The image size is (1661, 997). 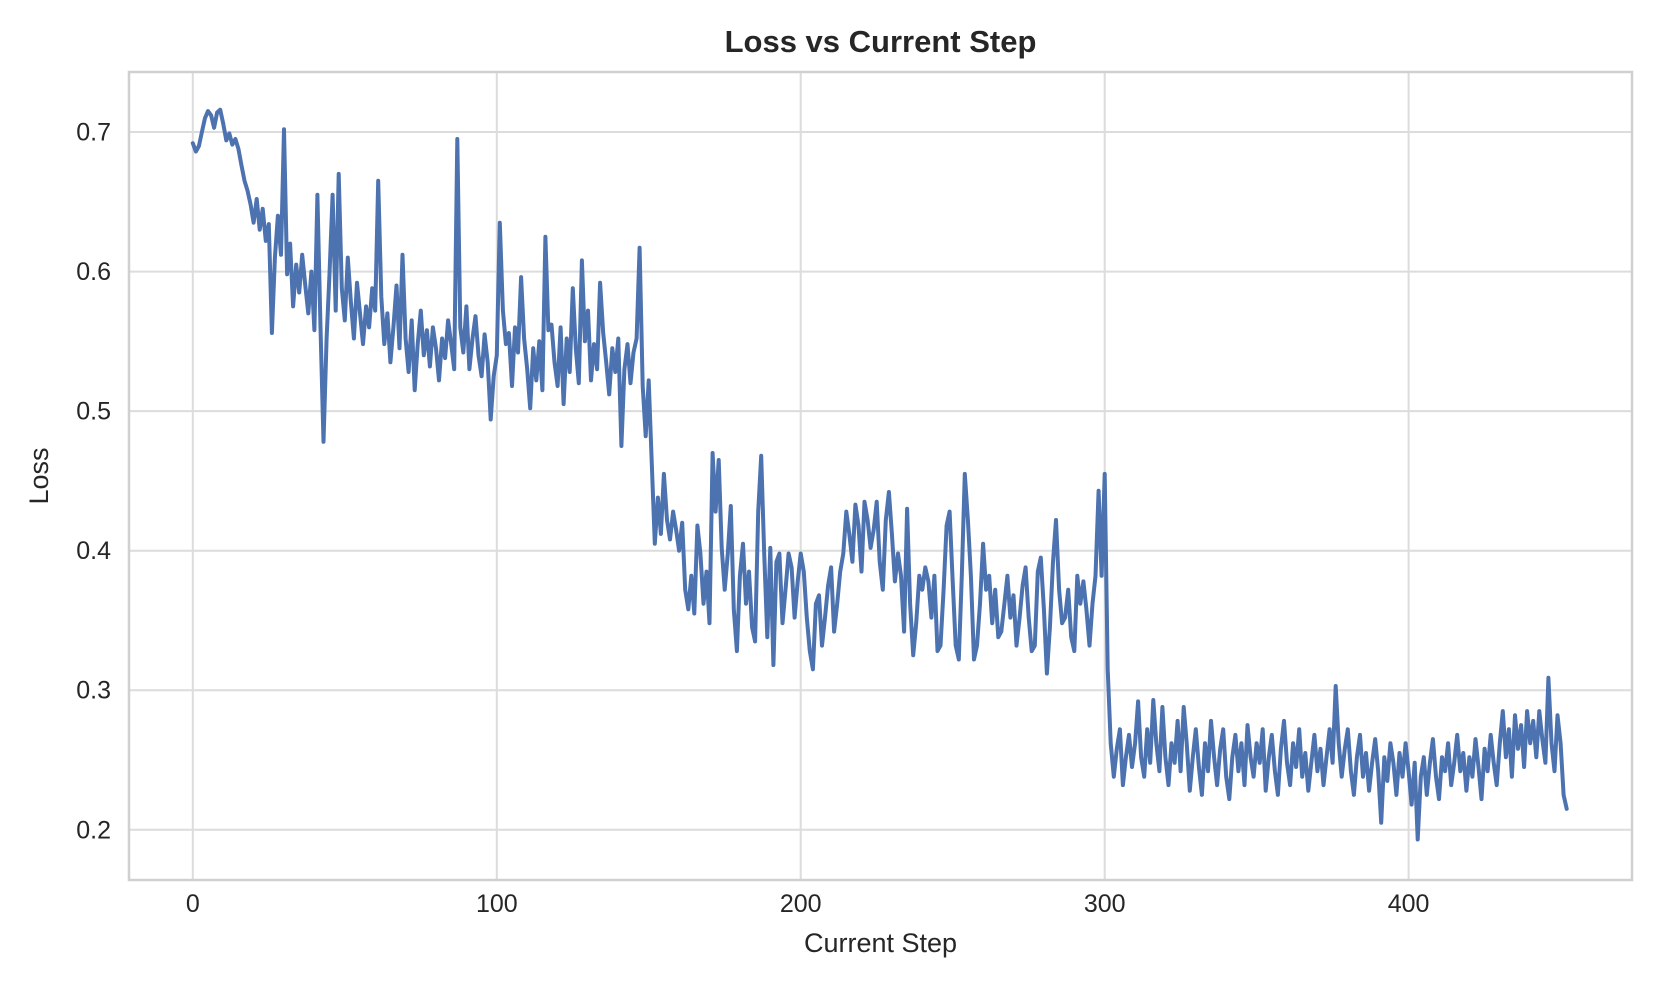 What do you see at coordinates (93, 551) in the screenshot?
I see `y-tick-label: 0.4` at bounding box center [93, 551].